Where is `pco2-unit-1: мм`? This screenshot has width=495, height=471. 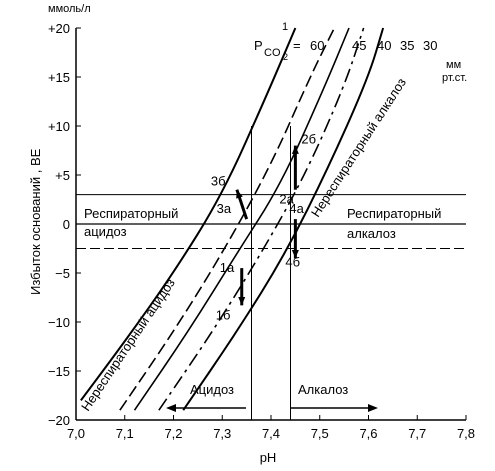
pco2-unit-1: мм is located at coordinates (453, 65).